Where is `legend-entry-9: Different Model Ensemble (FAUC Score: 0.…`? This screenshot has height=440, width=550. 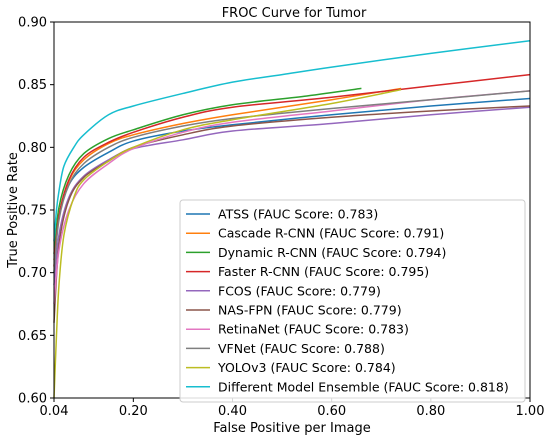
legend-entry-9: Different Model Ensemble (FAUC Score: 0.… is located at coordinates (363, 386).